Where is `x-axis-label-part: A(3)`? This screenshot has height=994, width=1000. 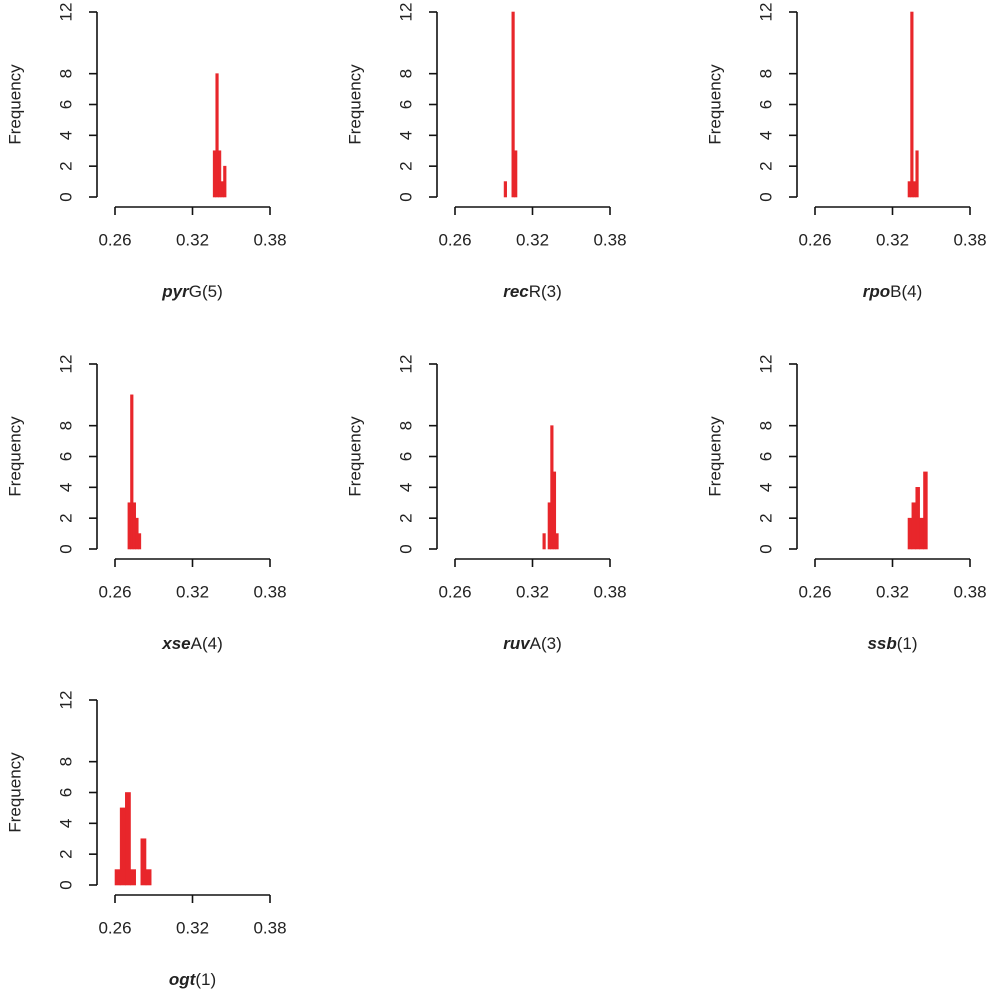
x-axis-label-part: A(3) is located at coordinates (546, 643).